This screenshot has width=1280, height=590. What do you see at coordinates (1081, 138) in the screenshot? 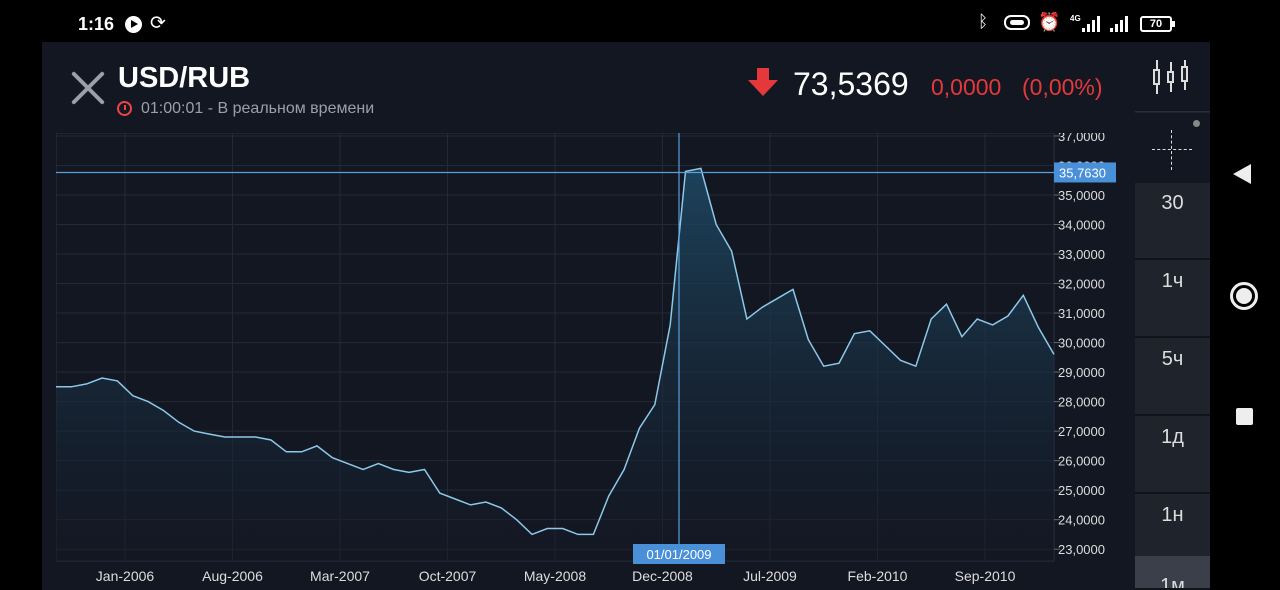
I see `y-tick-label: 37,0000` at bounding box center [1081, 138].